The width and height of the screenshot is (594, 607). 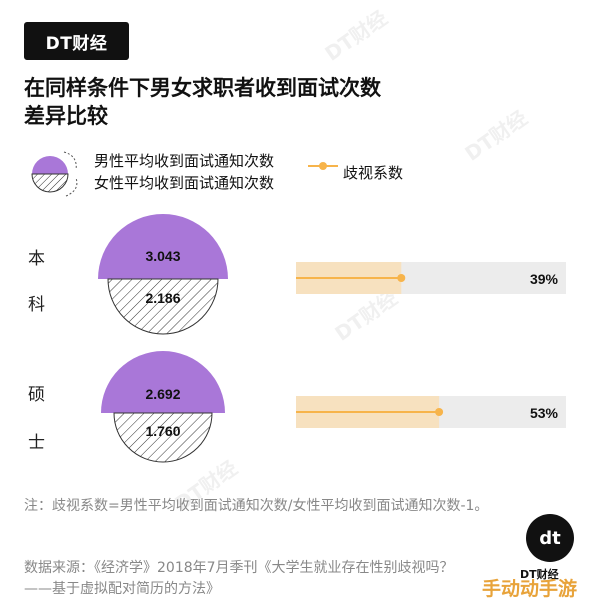 What do you see at coordinates (54, 174) in the screenshot?
I see `legend-circle-icon` at bounding box center [54, 174].